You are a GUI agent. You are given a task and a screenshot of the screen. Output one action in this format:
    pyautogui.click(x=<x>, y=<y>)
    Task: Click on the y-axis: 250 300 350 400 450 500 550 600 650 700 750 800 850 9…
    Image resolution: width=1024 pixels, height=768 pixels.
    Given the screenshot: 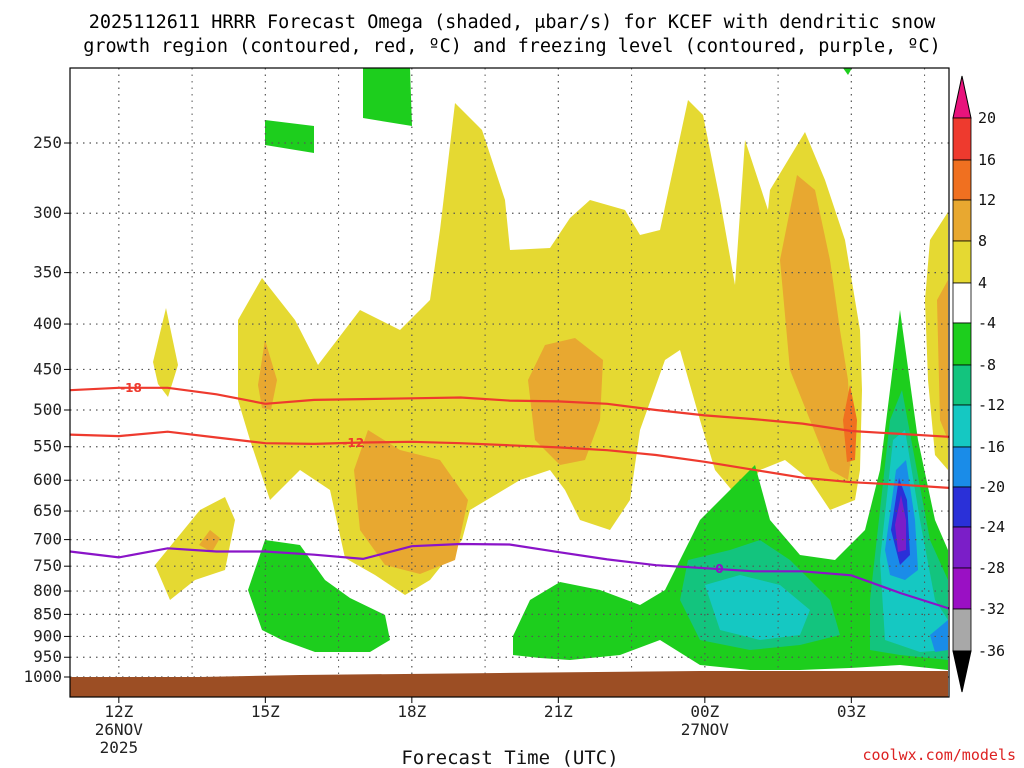 What is the action you would take?
    pyautogui.click(x=46, y=409)
    